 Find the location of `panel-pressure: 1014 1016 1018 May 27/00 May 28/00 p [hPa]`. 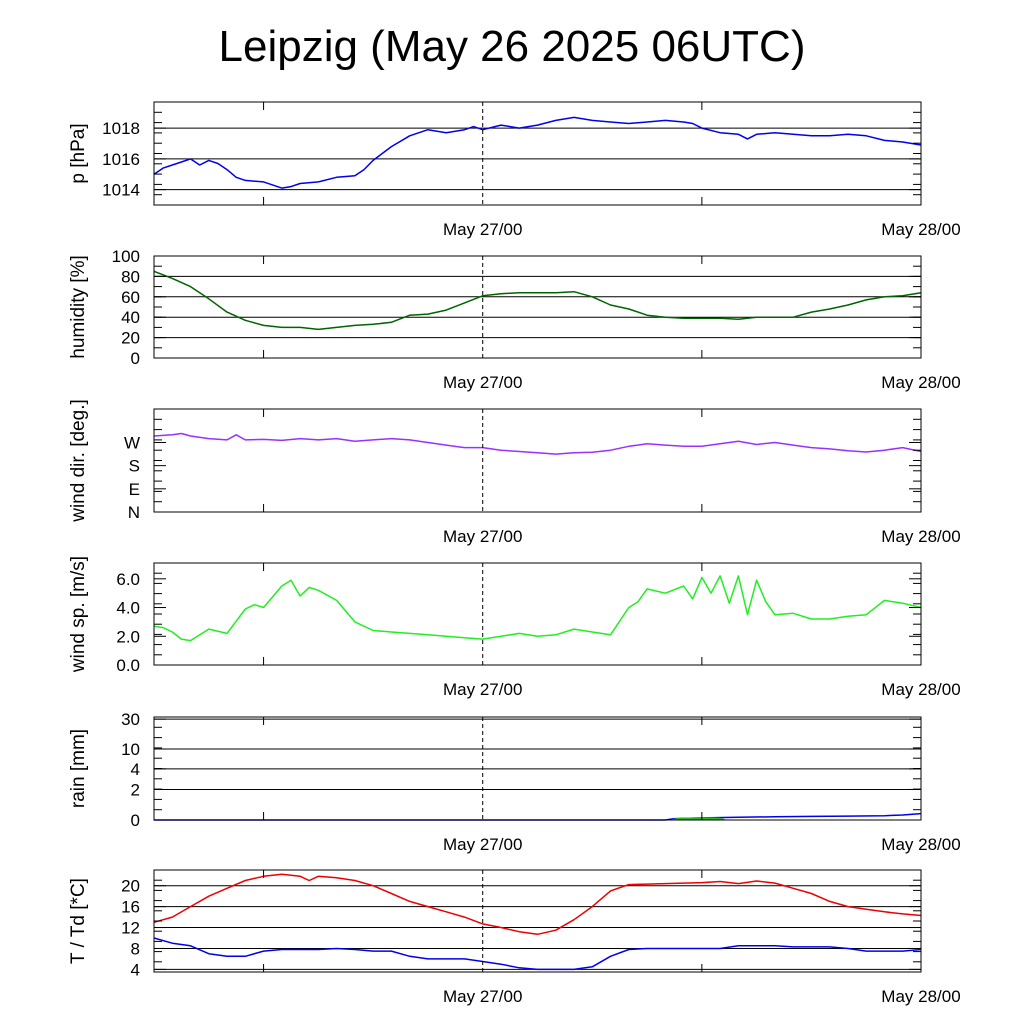

panel-pressure: 1014 1016 1018 May 27/00 May 28/00 p [hPa] is located at coordinates (514, 170).